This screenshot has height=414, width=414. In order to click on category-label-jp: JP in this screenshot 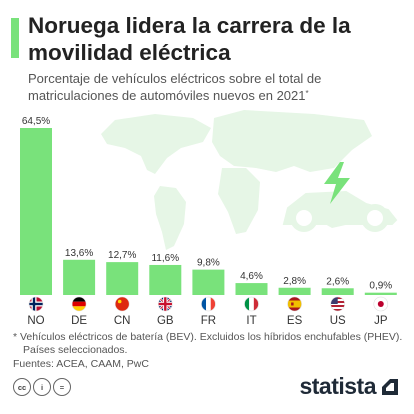, I will do `click(381, 321)`.